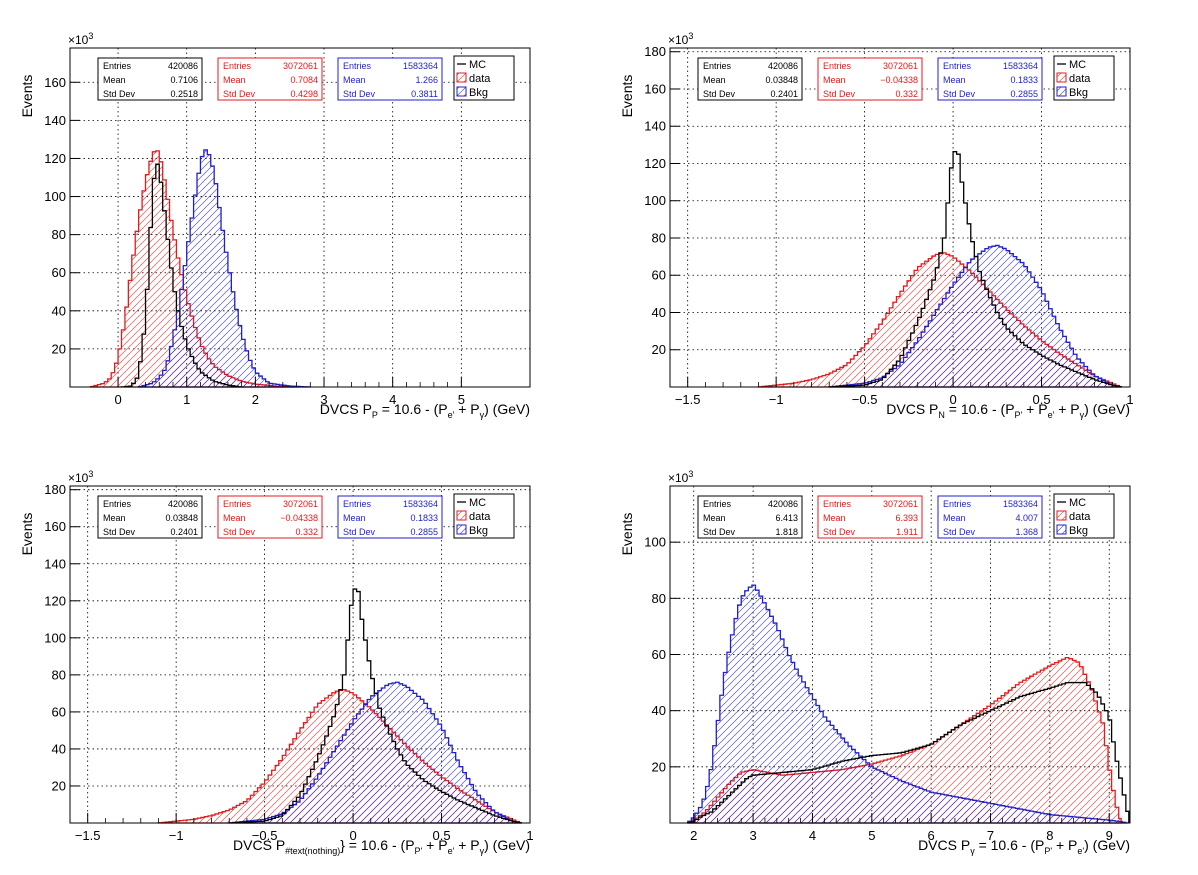 The height and width of the screenshot is (875, 1198). I want to click on stats-box-data: Entries 3072061 Mean −0.04338 Std Dev 0.332, so click(270, 517).